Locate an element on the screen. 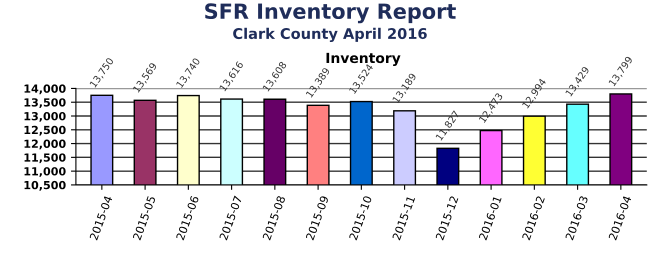 The width and height of the screenshot is (660, 268). y-tick-label: 12,500 is located at coordinates (45, 131).